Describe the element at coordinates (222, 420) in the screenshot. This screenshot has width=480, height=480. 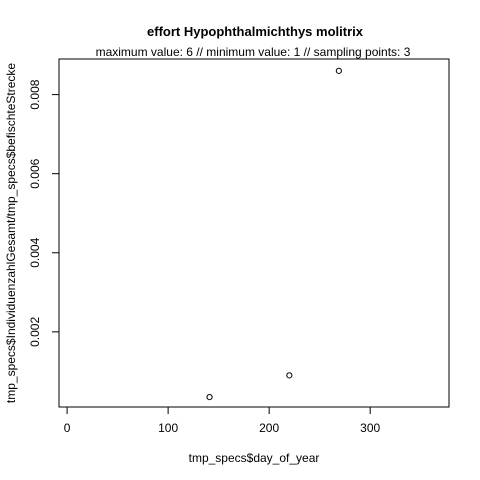
I see `x-axis: 0 100 200 300` at that location.